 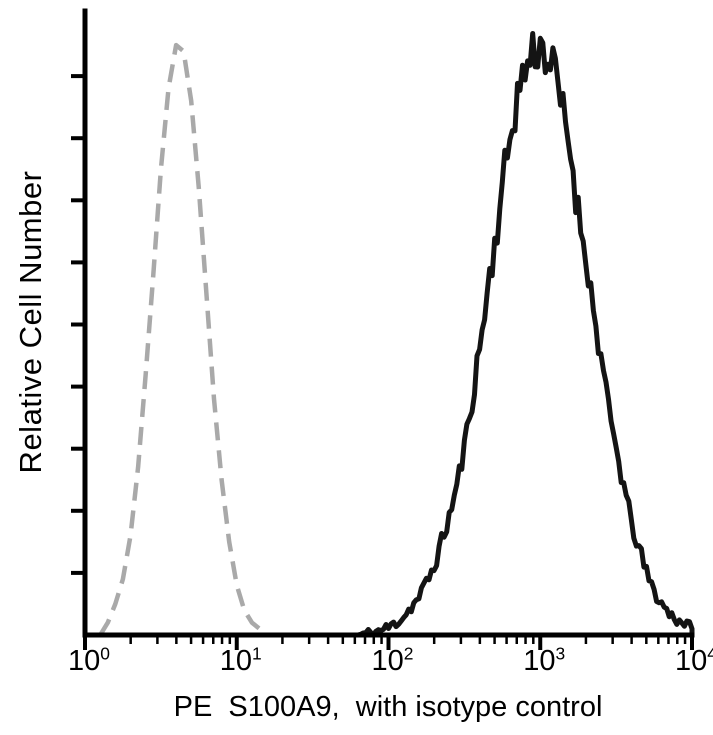 What do you see at coordinates (408, 653) in the screenshot?
I see `x-tick-exponent: 2` at bounding box center [408, 653].